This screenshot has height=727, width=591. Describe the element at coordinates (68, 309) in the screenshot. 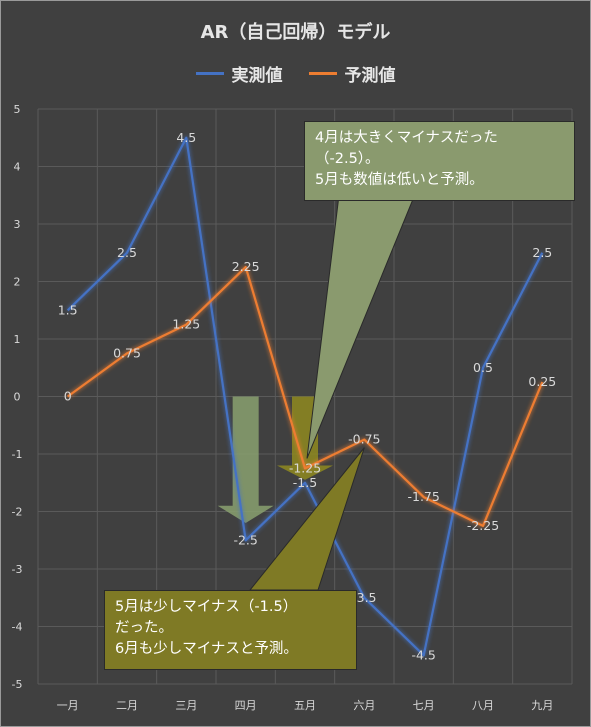

I see `data-label-actual: 1.5` at that location.